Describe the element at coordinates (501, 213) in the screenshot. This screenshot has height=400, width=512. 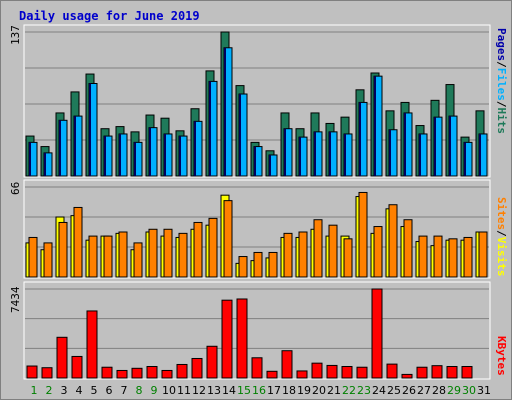
I see `legend-part: Sites` at that location.